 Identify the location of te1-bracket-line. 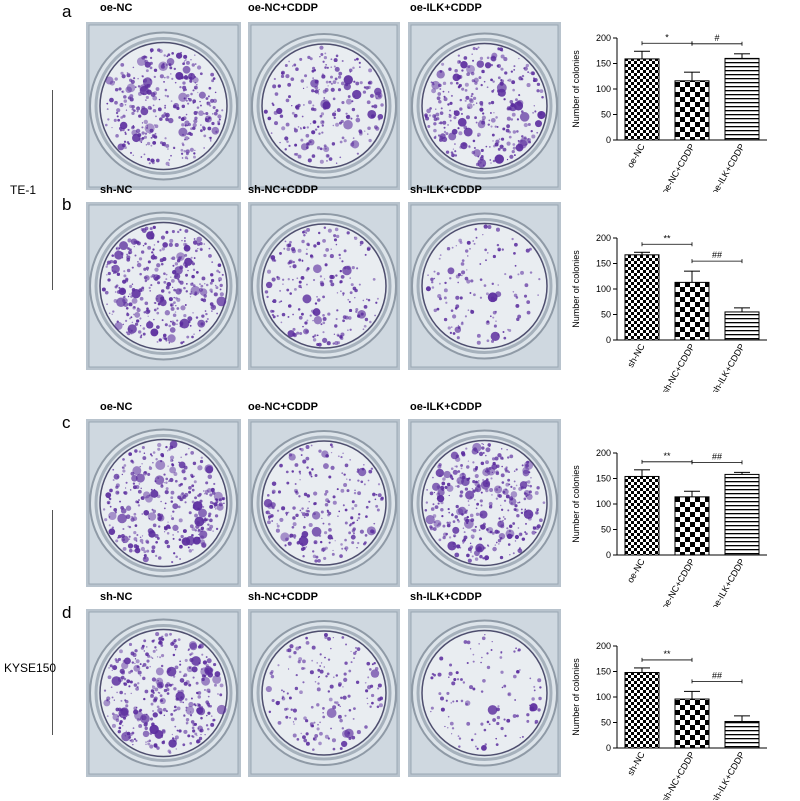
(52, 190).